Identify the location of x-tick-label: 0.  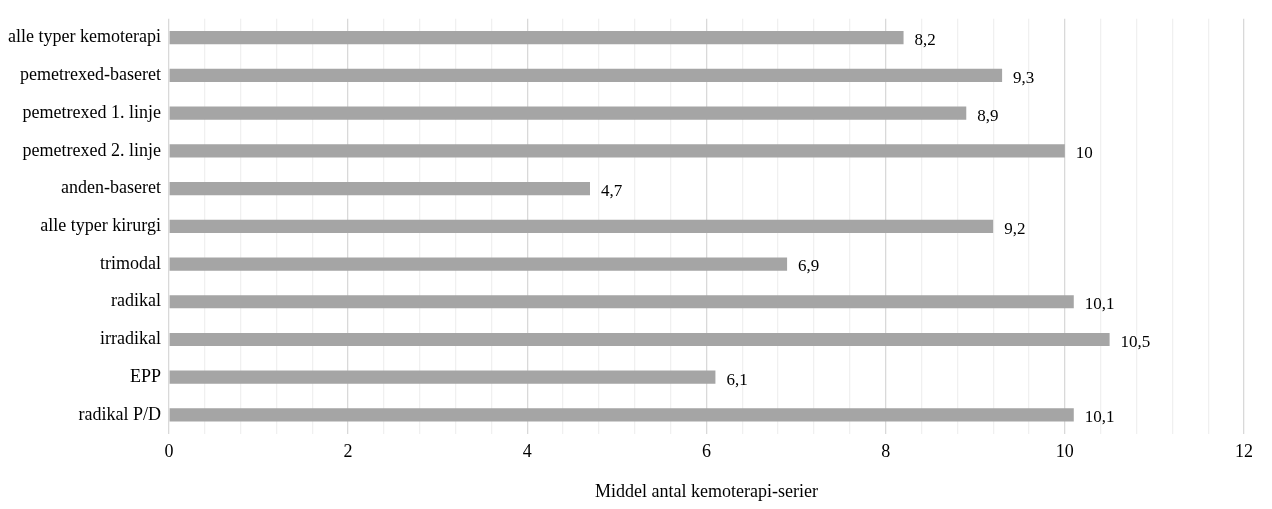
(169, 451).